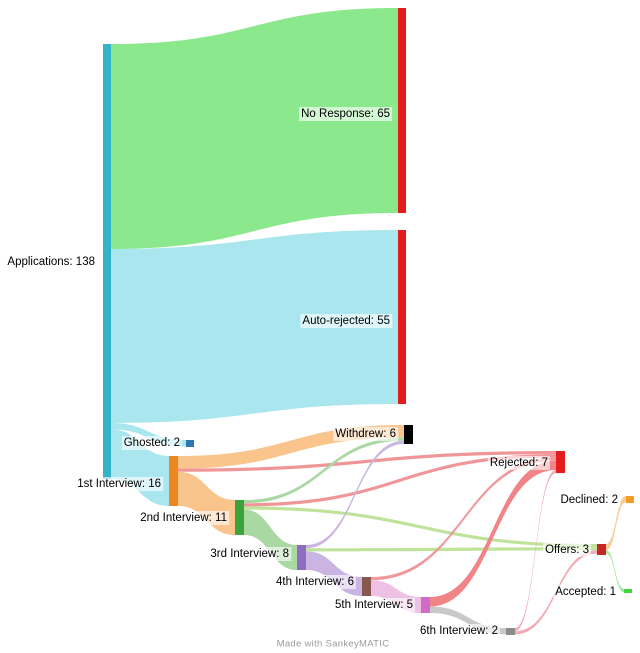  What do you see at coordinates (402, 110) in the screenshot?
I see `node-no-response` at bounding box center [402, 110].